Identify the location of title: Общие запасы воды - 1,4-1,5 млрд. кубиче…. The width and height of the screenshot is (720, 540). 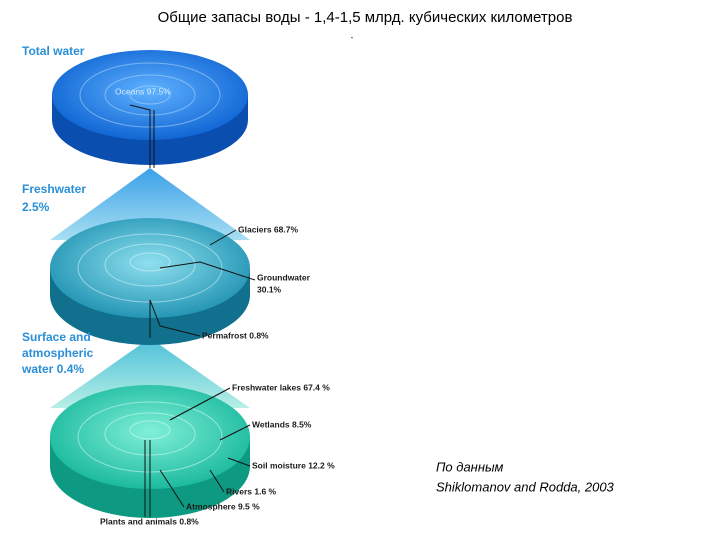
(365, 17).